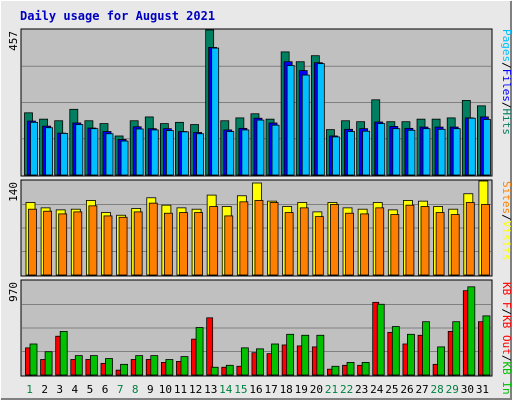 The height and width of the screenshot is (400, 512). I want to click on day-label-13: 13, so click(210, 389).